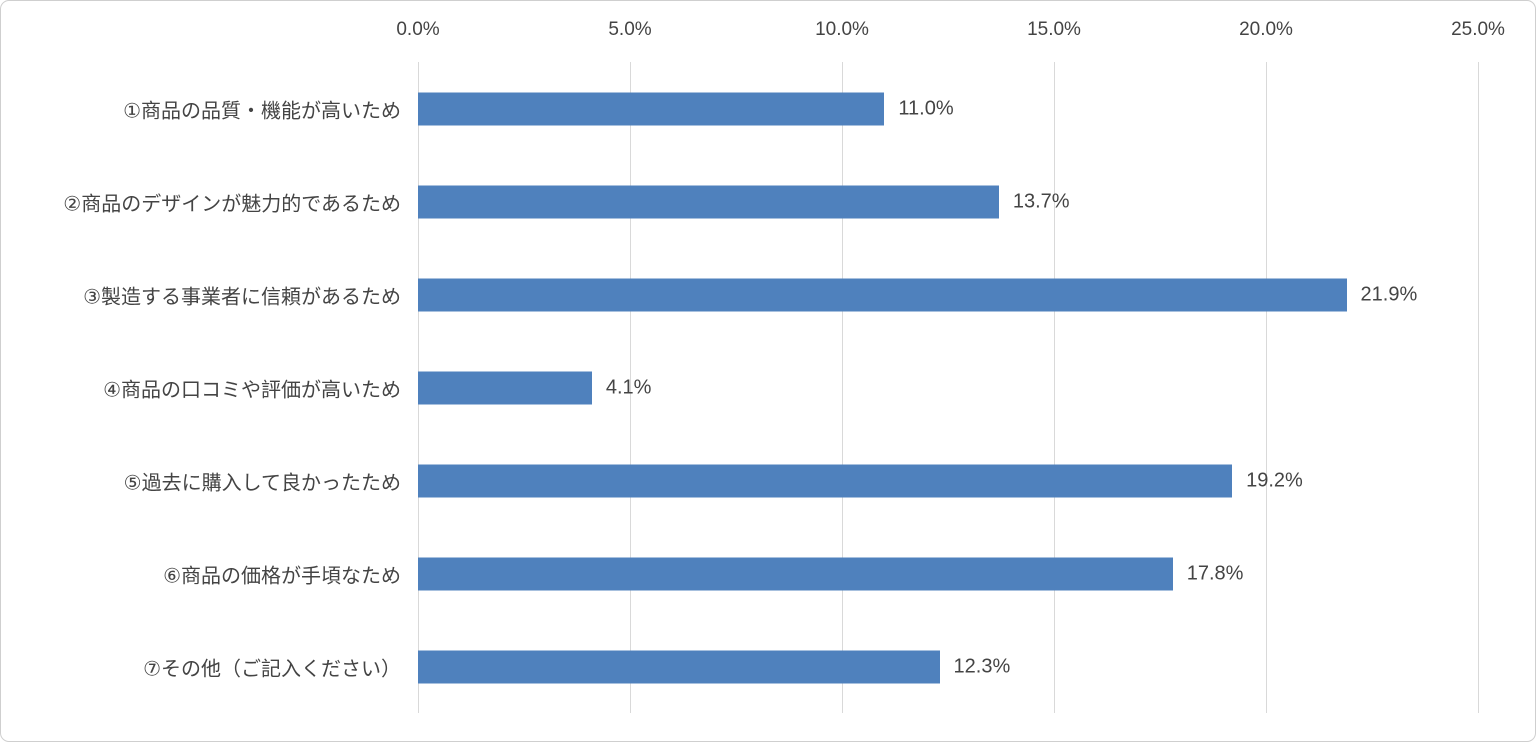  Describe the element at coordinates (926, 108) in the screenshot. I see `value-label: 11.0%` at that location.